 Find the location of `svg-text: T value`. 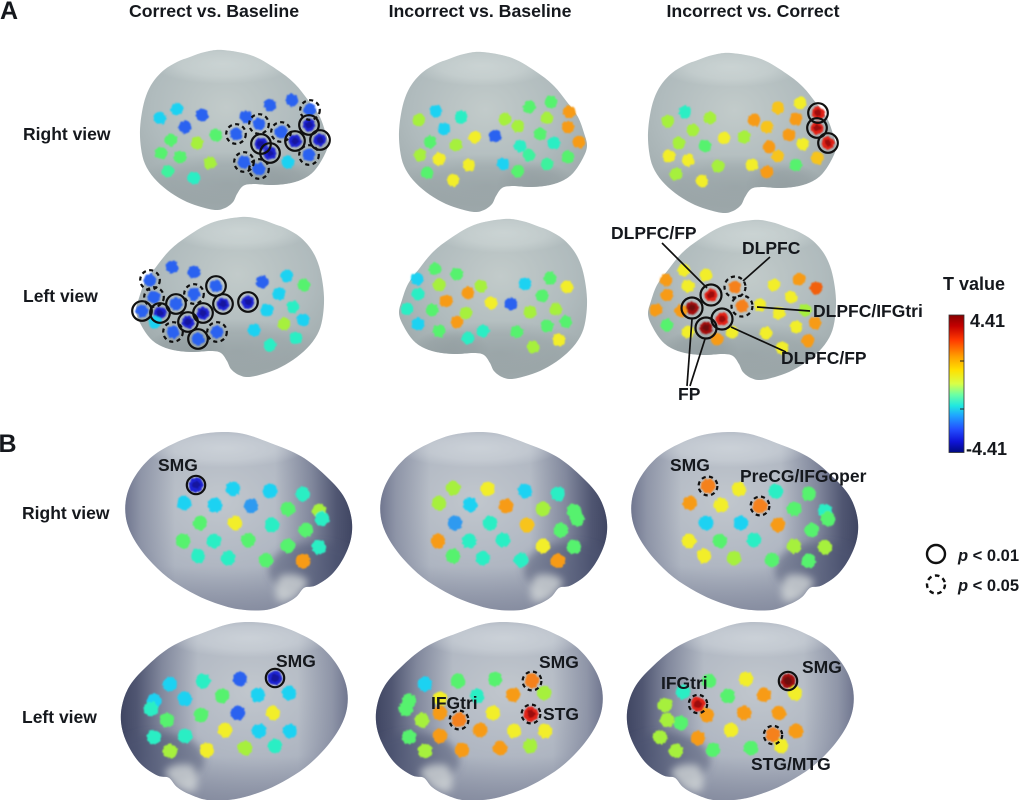

svg-text: T value is located at coordinates (974, 284).